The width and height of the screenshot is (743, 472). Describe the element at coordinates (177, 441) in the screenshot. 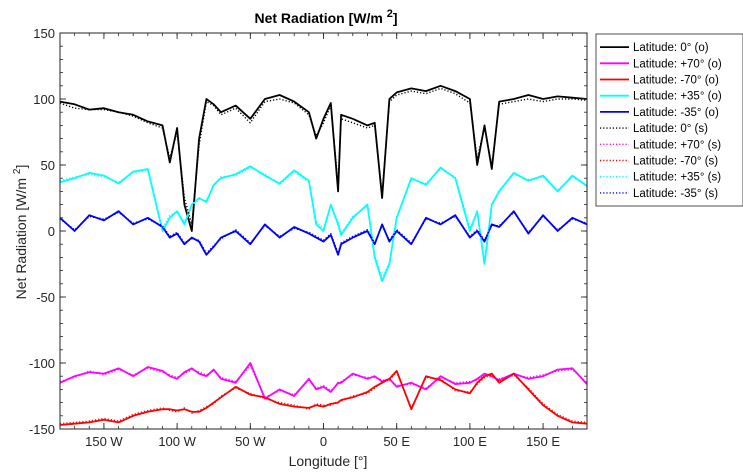

I see `x-tick-label: 100 W` at that location.